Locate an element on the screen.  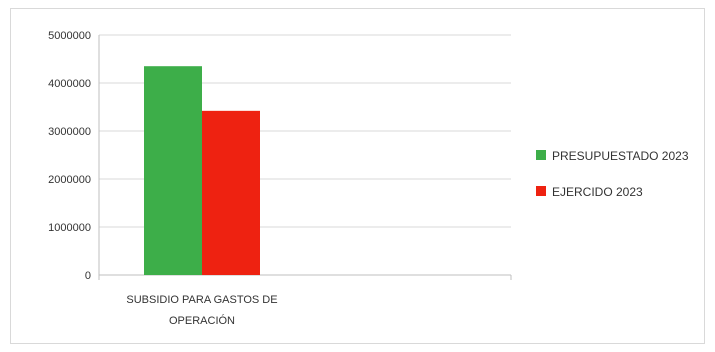
y-tick-label: 5000000 is located at coordinates (69, 36).